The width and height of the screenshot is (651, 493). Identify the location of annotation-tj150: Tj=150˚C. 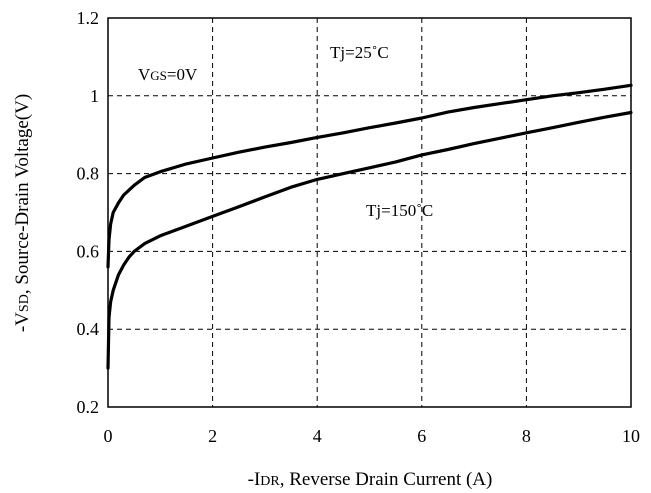
(399, 210).